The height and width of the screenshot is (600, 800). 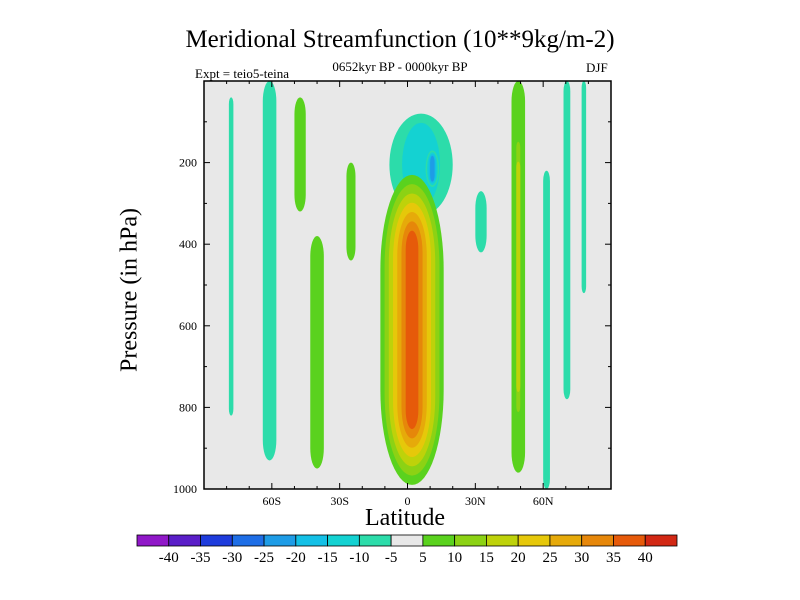 I want to click on y-tick-label: 400, so click(x=188, y=244).